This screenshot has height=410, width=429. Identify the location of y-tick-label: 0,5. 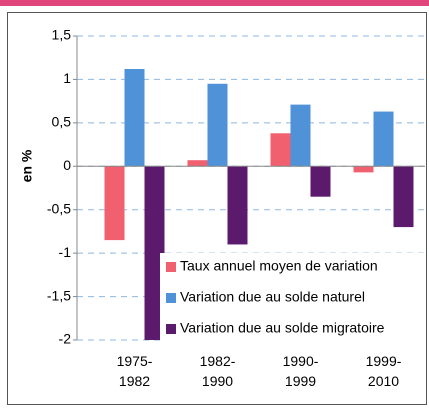
(62, 122).